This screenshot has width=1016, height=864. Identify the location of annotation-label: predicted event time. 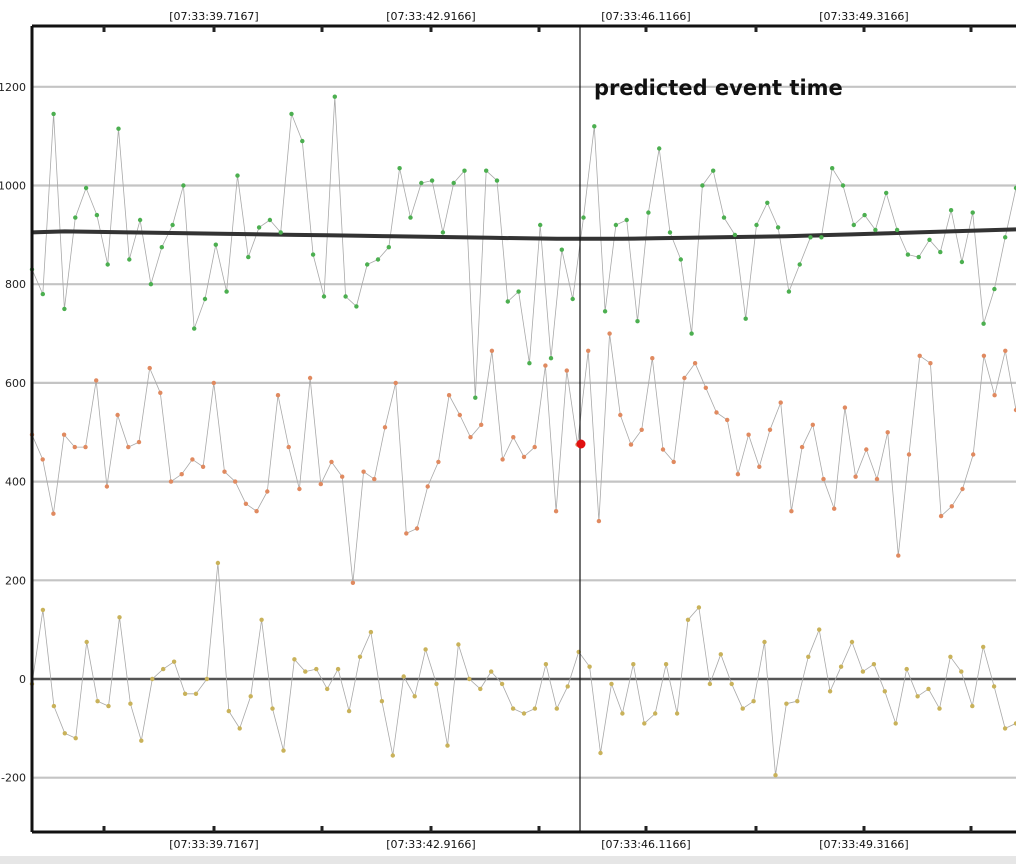
(718, 88).